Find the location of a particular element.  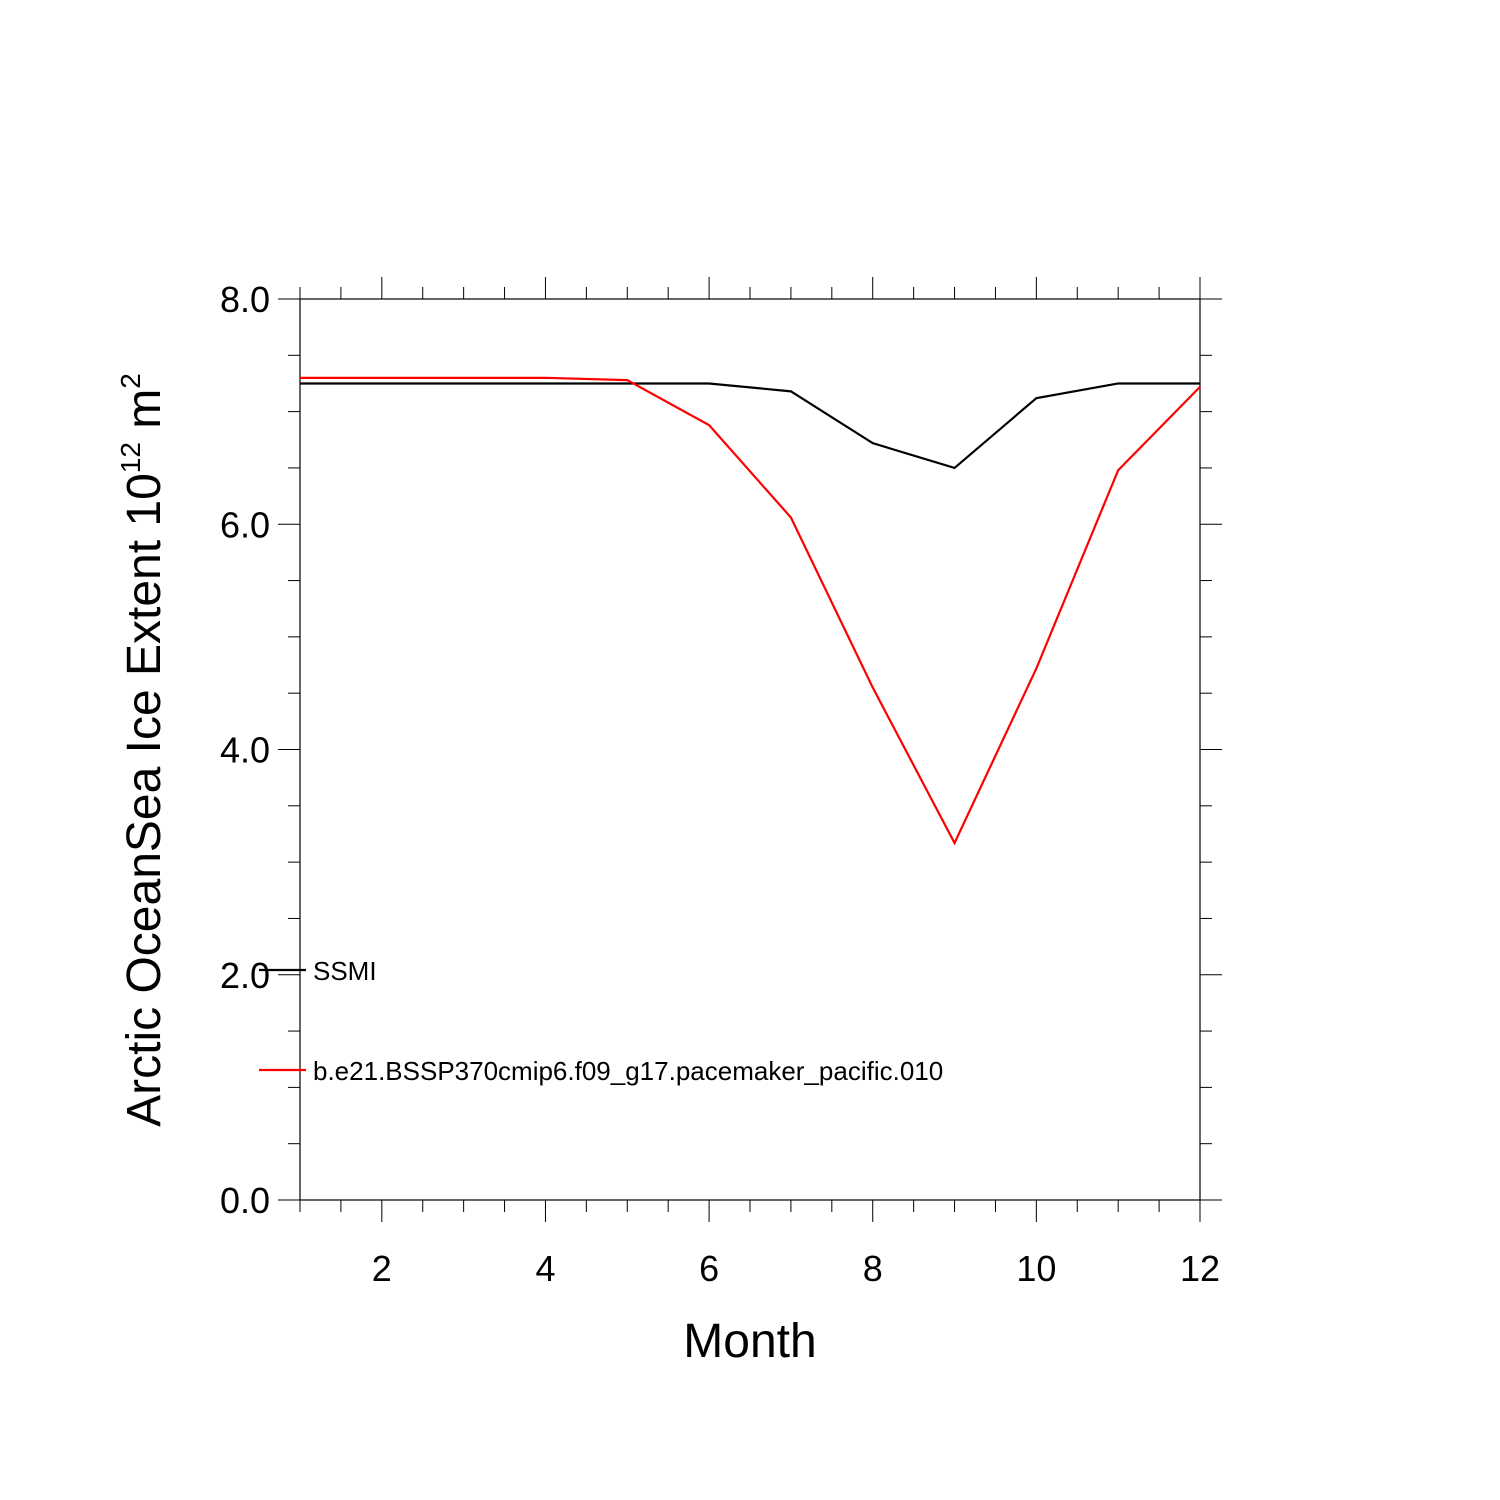

x-tick-label: 10 is located at coordinates (1036, 1268).